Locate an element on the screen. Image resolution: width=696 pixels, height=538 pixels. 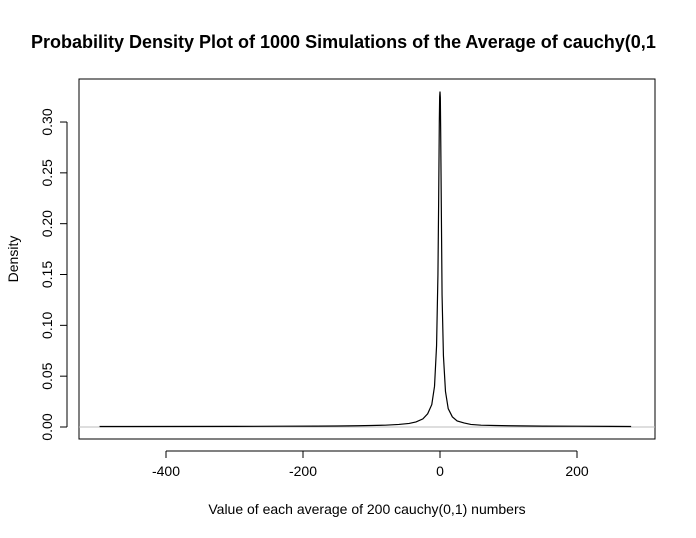
y-axis: 0.00 0.05 0.10 0.15 0.20 0.25 0.30 is located at coordinates (53, 274).